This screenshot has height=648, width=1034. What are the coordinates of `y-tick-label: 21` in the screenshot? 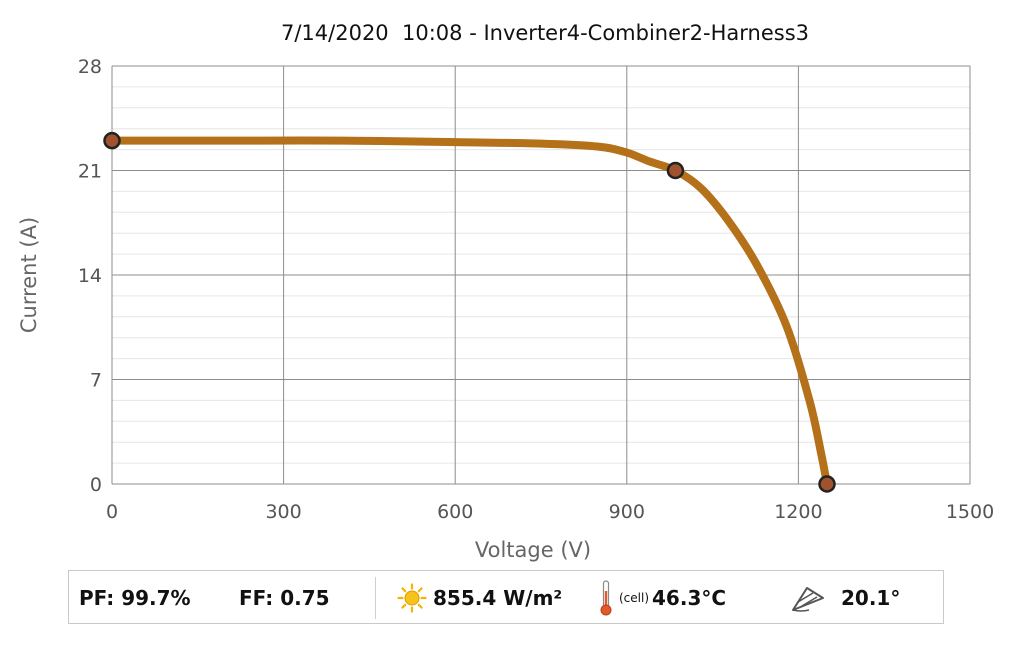 It's located at (90, 172).